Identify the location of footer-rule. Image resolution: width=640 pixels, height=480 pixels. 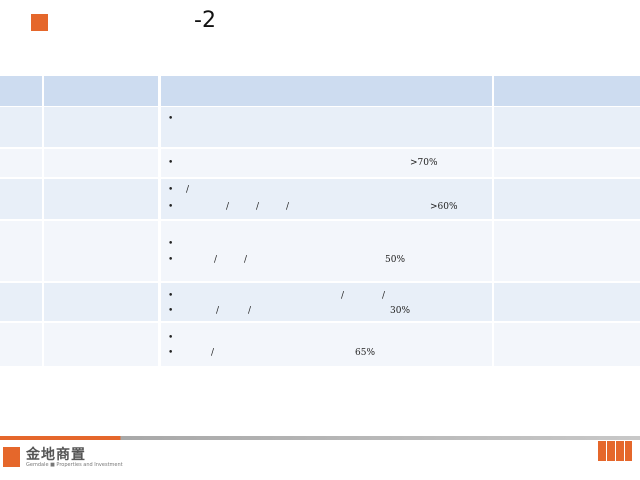
(320, 438).